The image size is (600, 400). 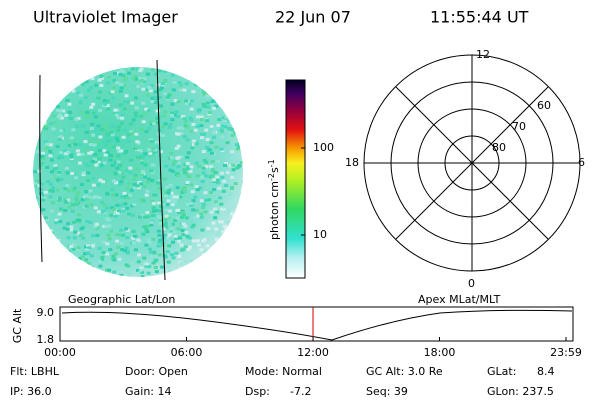 What do you see at coordinates (320, 234) in the screenshot?
I see `colorbar-tick-label: 10` at bounding box center [320, 234].